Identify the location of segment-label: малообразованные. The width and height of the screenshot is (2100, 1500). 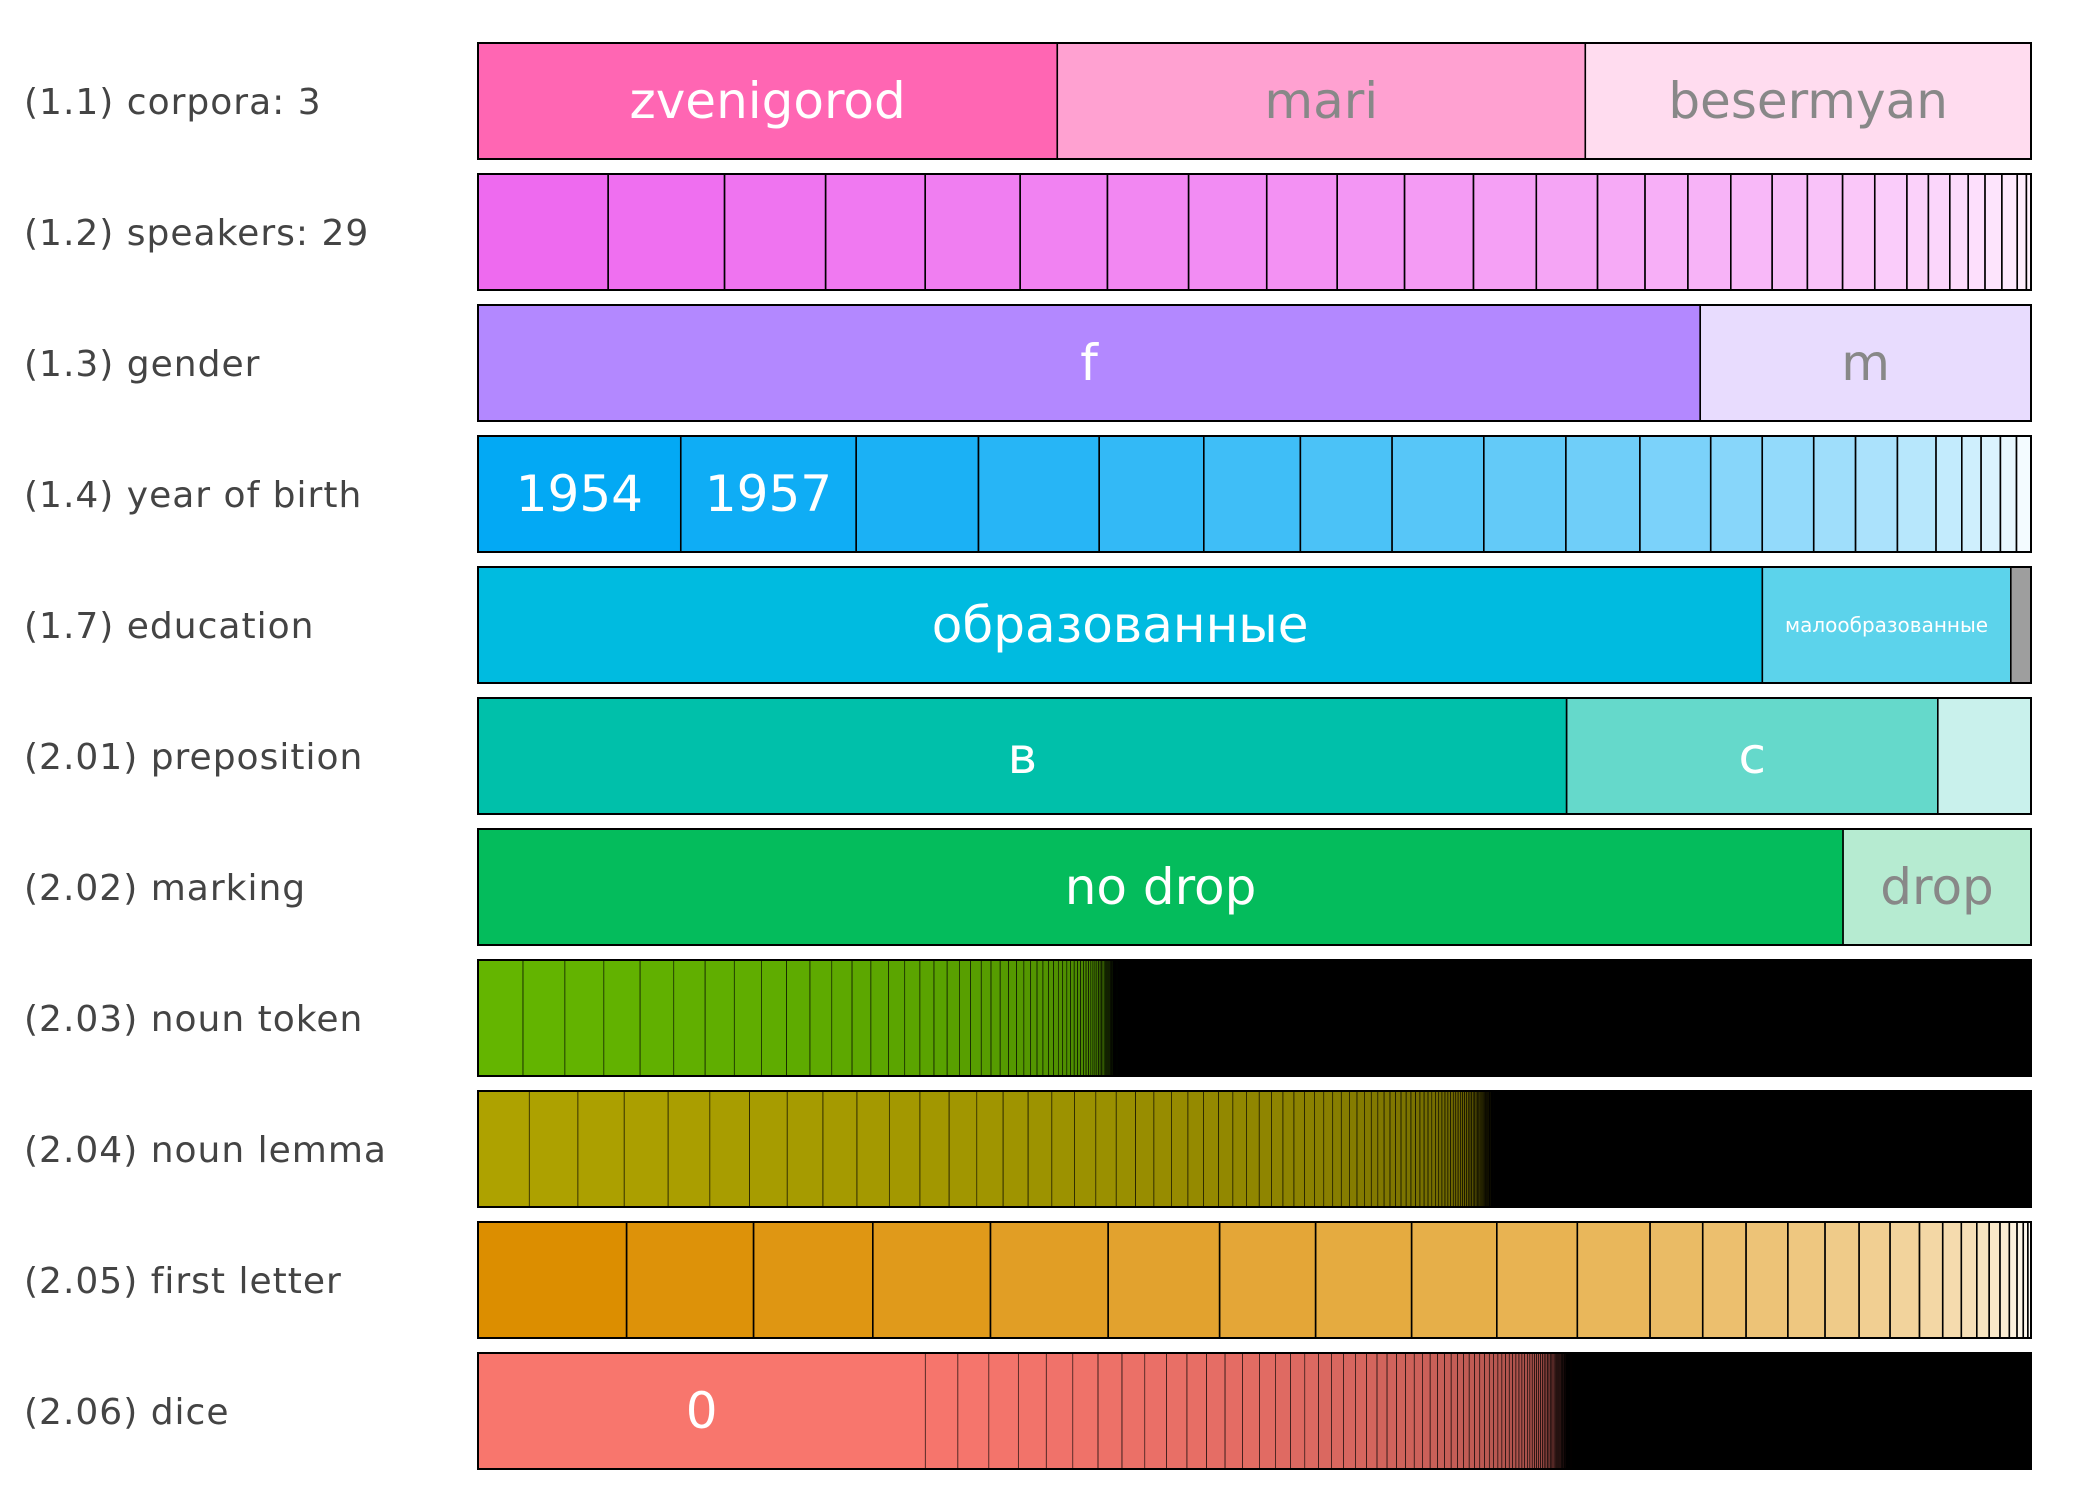
(1886, 625).